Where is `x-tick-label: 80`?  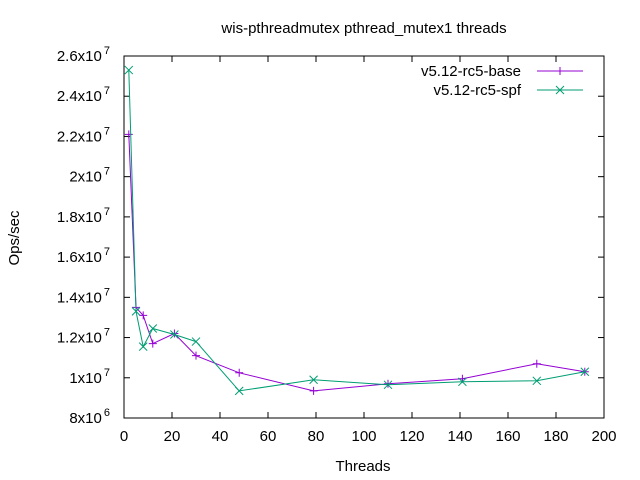 x-tick-label: 80 is located at coordinates (316, 436).